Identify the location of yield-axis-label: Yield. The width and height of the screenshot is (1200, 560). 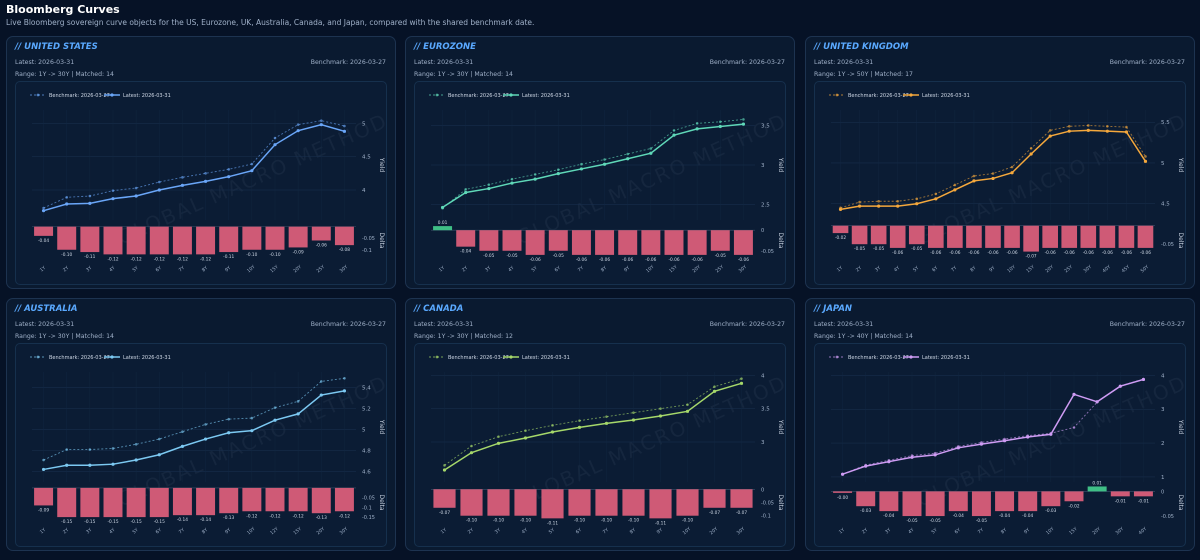
(1180, 426).